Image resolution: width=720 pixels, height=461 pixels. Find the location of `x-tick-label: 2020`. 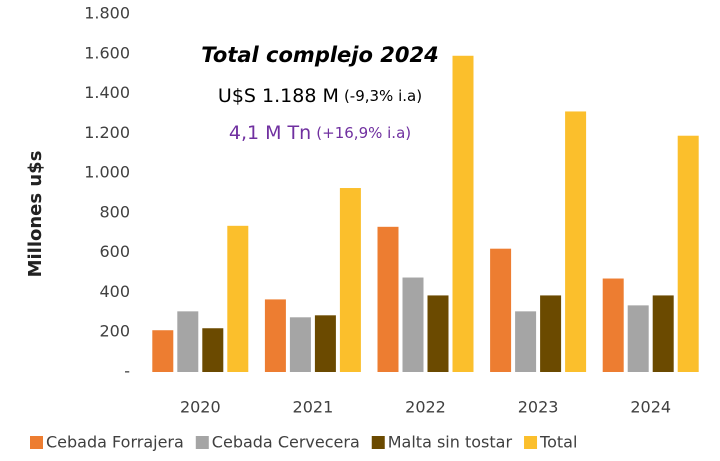

x-tick-label: 2020 is located at coordinates (200, 407).